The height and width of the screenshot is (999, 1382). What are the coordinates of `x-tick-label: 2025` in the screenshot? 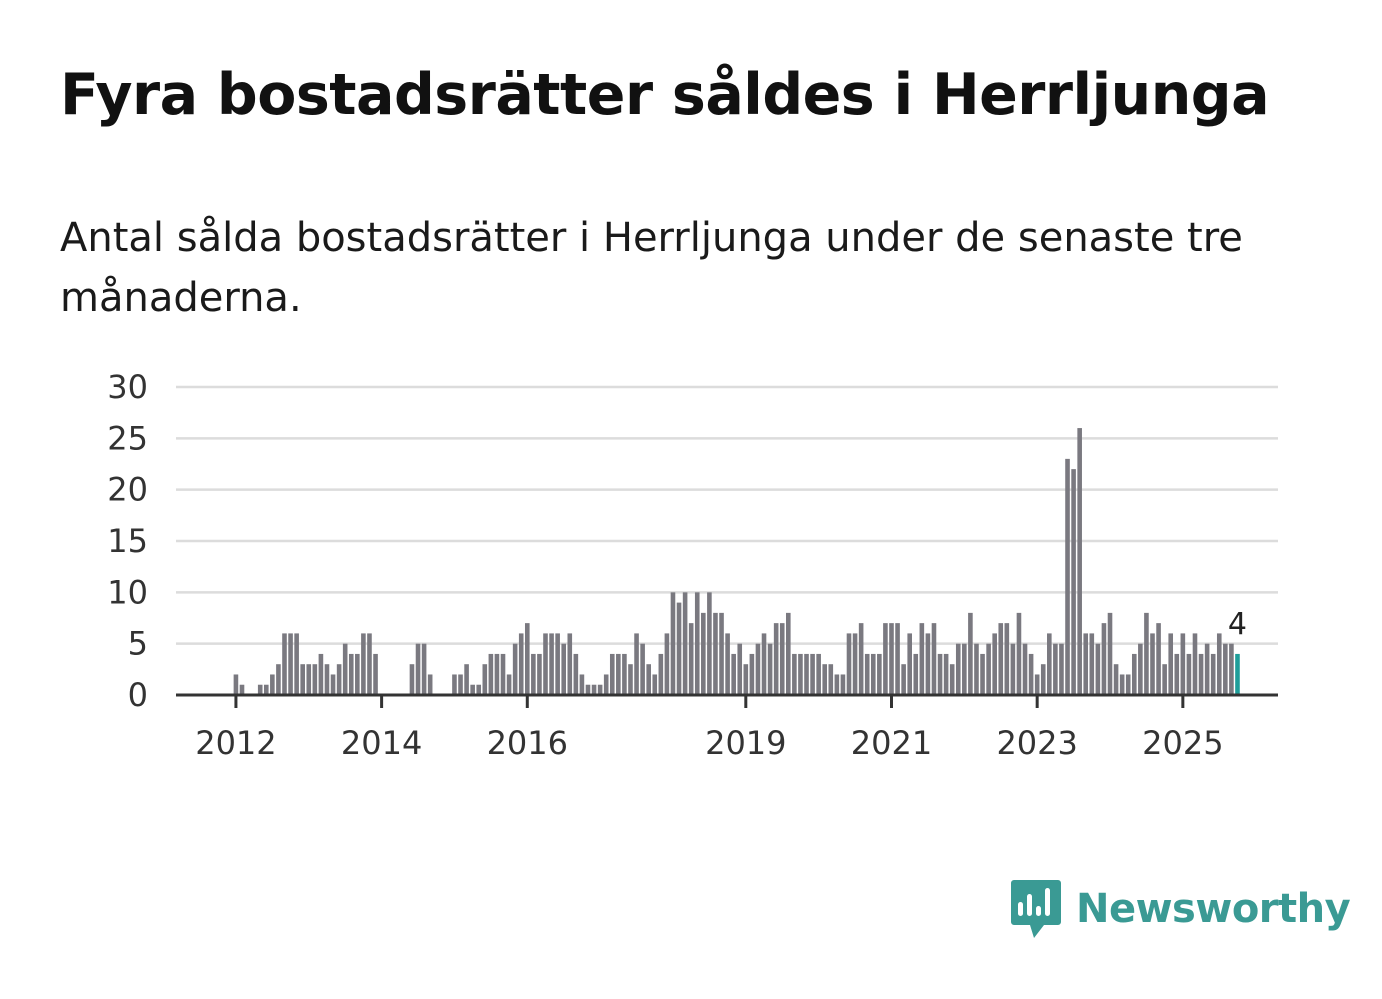 It's located at (1182, 743).